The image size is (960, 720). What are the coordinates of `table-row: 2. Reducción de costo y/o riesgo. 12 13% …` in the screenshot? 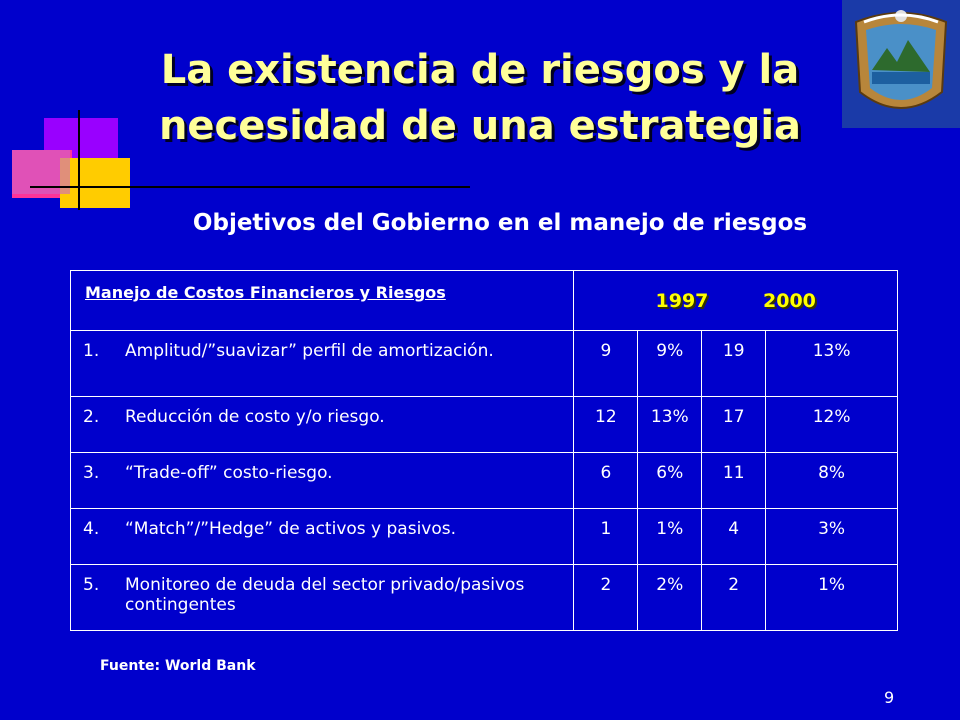 It's located at (483, 424).